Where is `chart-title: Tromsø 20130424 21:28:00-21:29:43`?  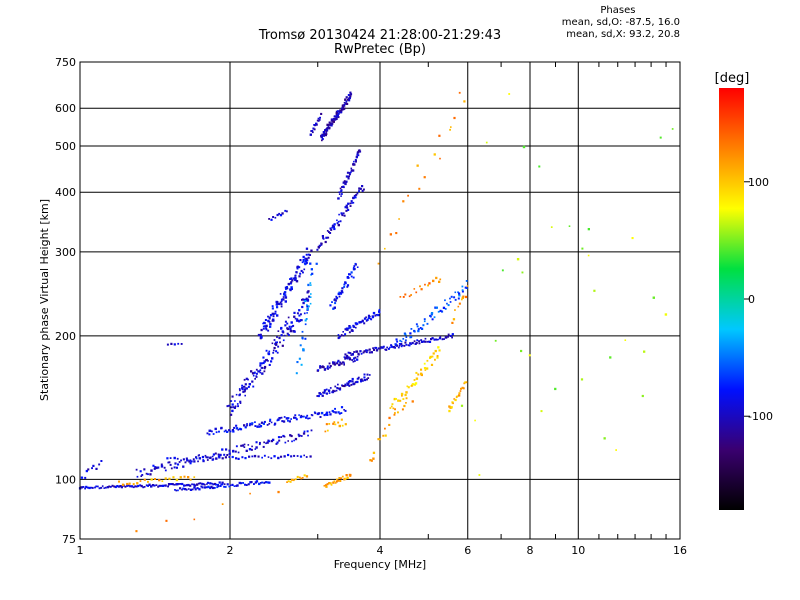 chart-title: Tromsø 20130424 21:28:00-21:29:43 is located at coordinates (380, 35).